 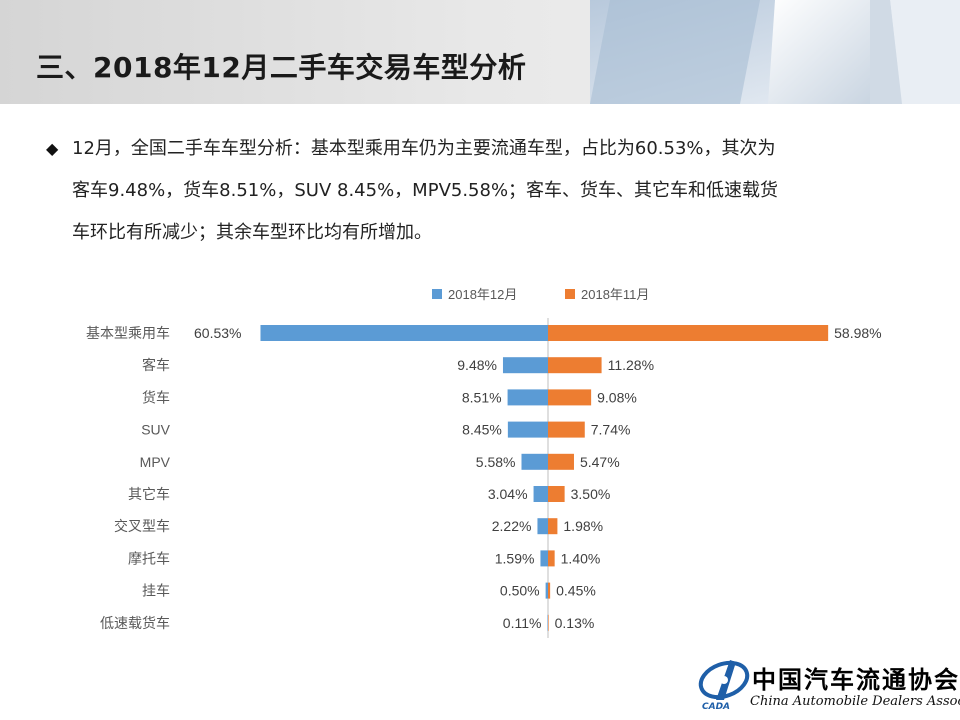 What do you see at coordinates (856, 679) in the screenshot?
I see `logo-chinese-name: 中国汽车流通协会` at bounding box center [856, 679].